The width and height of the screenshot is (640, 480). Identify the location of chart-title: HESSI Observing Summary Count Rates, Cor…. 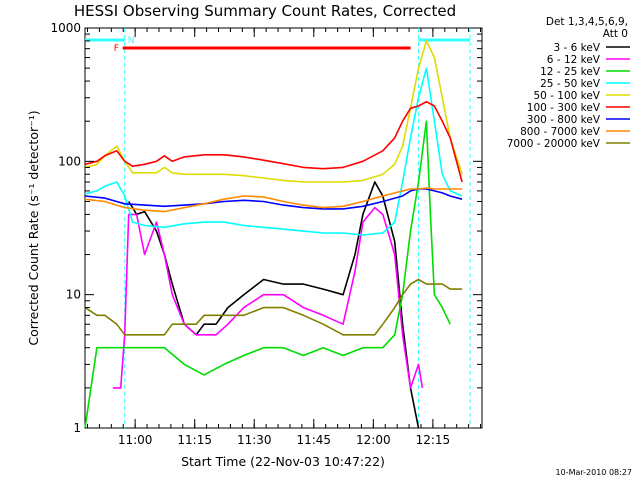
(265, 11).